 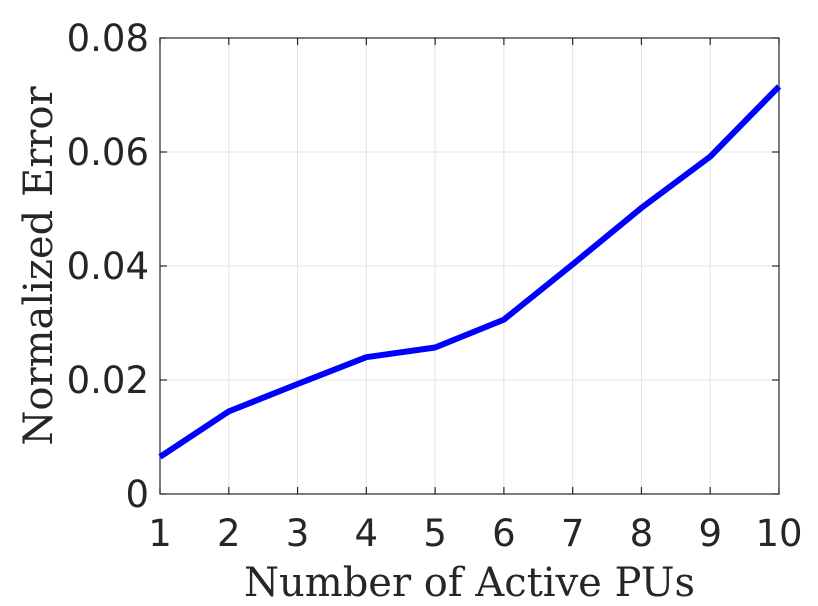 What do you see at coordinates (504, 533) in the screenshot?
I see `x-tick-label: 6` at bounding box center [504, 533].